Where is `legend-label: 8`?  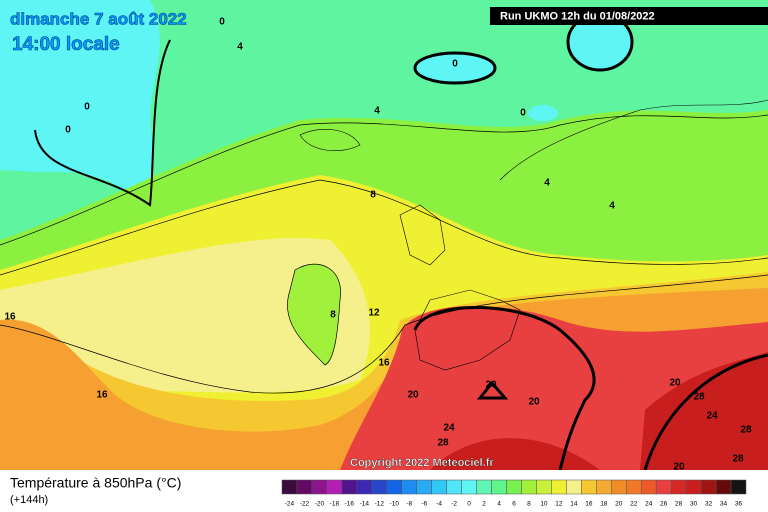
legend-label: 8 is located at coordinates (529, 504).